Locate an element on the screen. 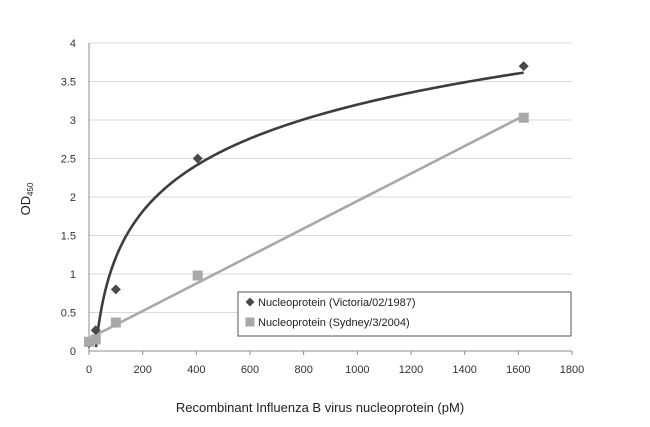 This screenshot has width=650, height=427. x-tick-label-5: 1000 is located at coordinates (357, 370).